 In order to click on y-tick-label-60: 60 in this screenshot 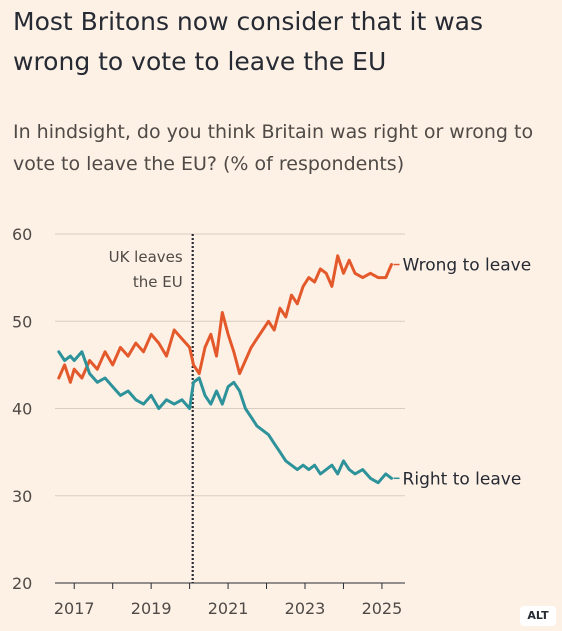, I will do `click(22, 234)`.